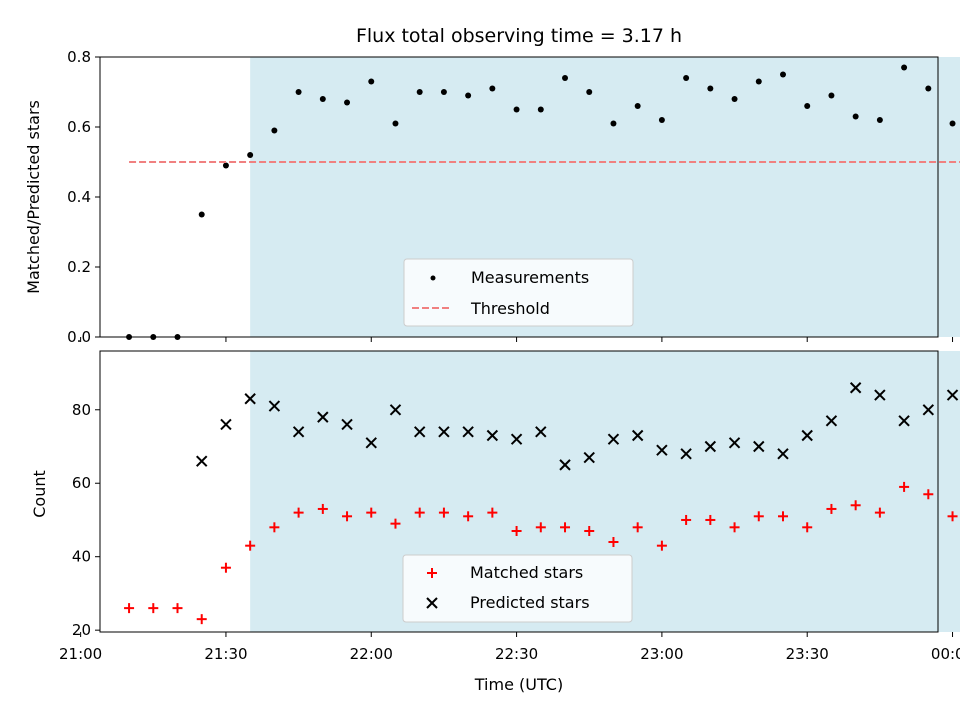  Describe the element at coordinates (526, 572) in the screenshot. I see `legend-label-matched-stars: Matched stars` at that location.